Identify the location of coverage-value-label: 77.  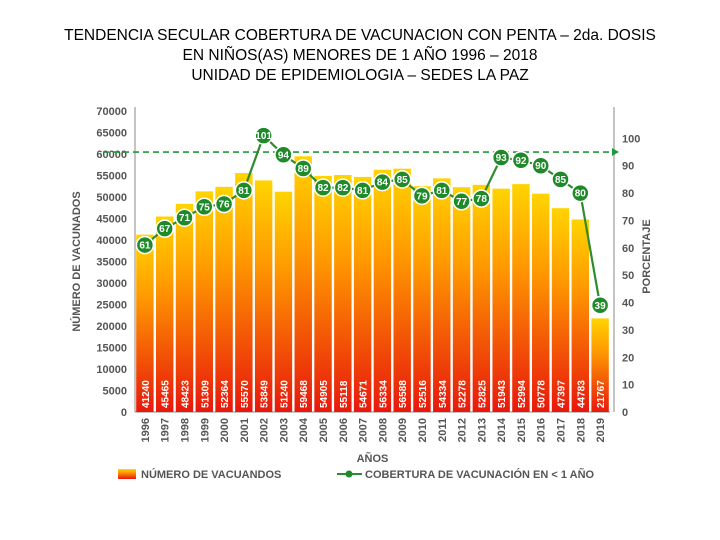
(462, 202).